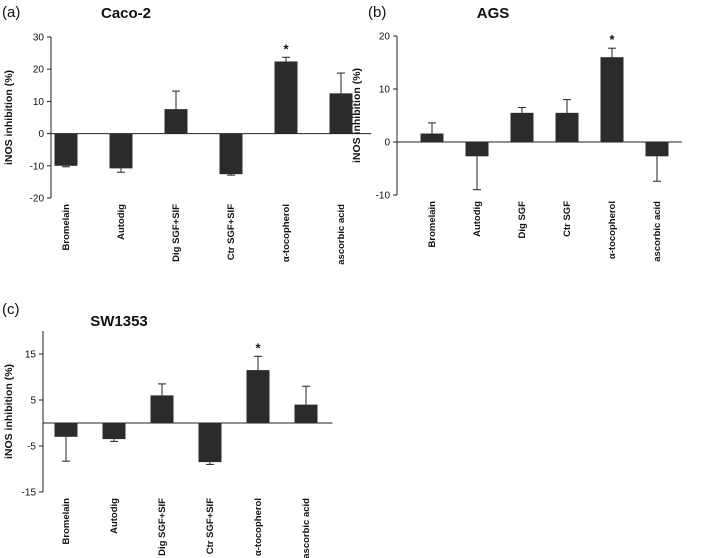 Image resolution: width=703 pixels, height=558 pixels. What do you see at coordinates (11, 309) in the screenshot?
I see `panel-label-c: (c)` at bounding box center [11, 309].